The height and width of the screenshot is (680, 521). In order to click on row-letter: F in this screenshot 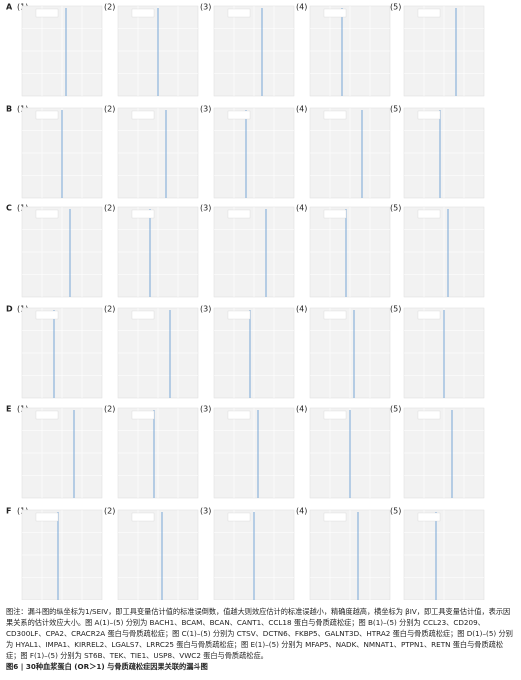, I will do `click(8, 511)`.